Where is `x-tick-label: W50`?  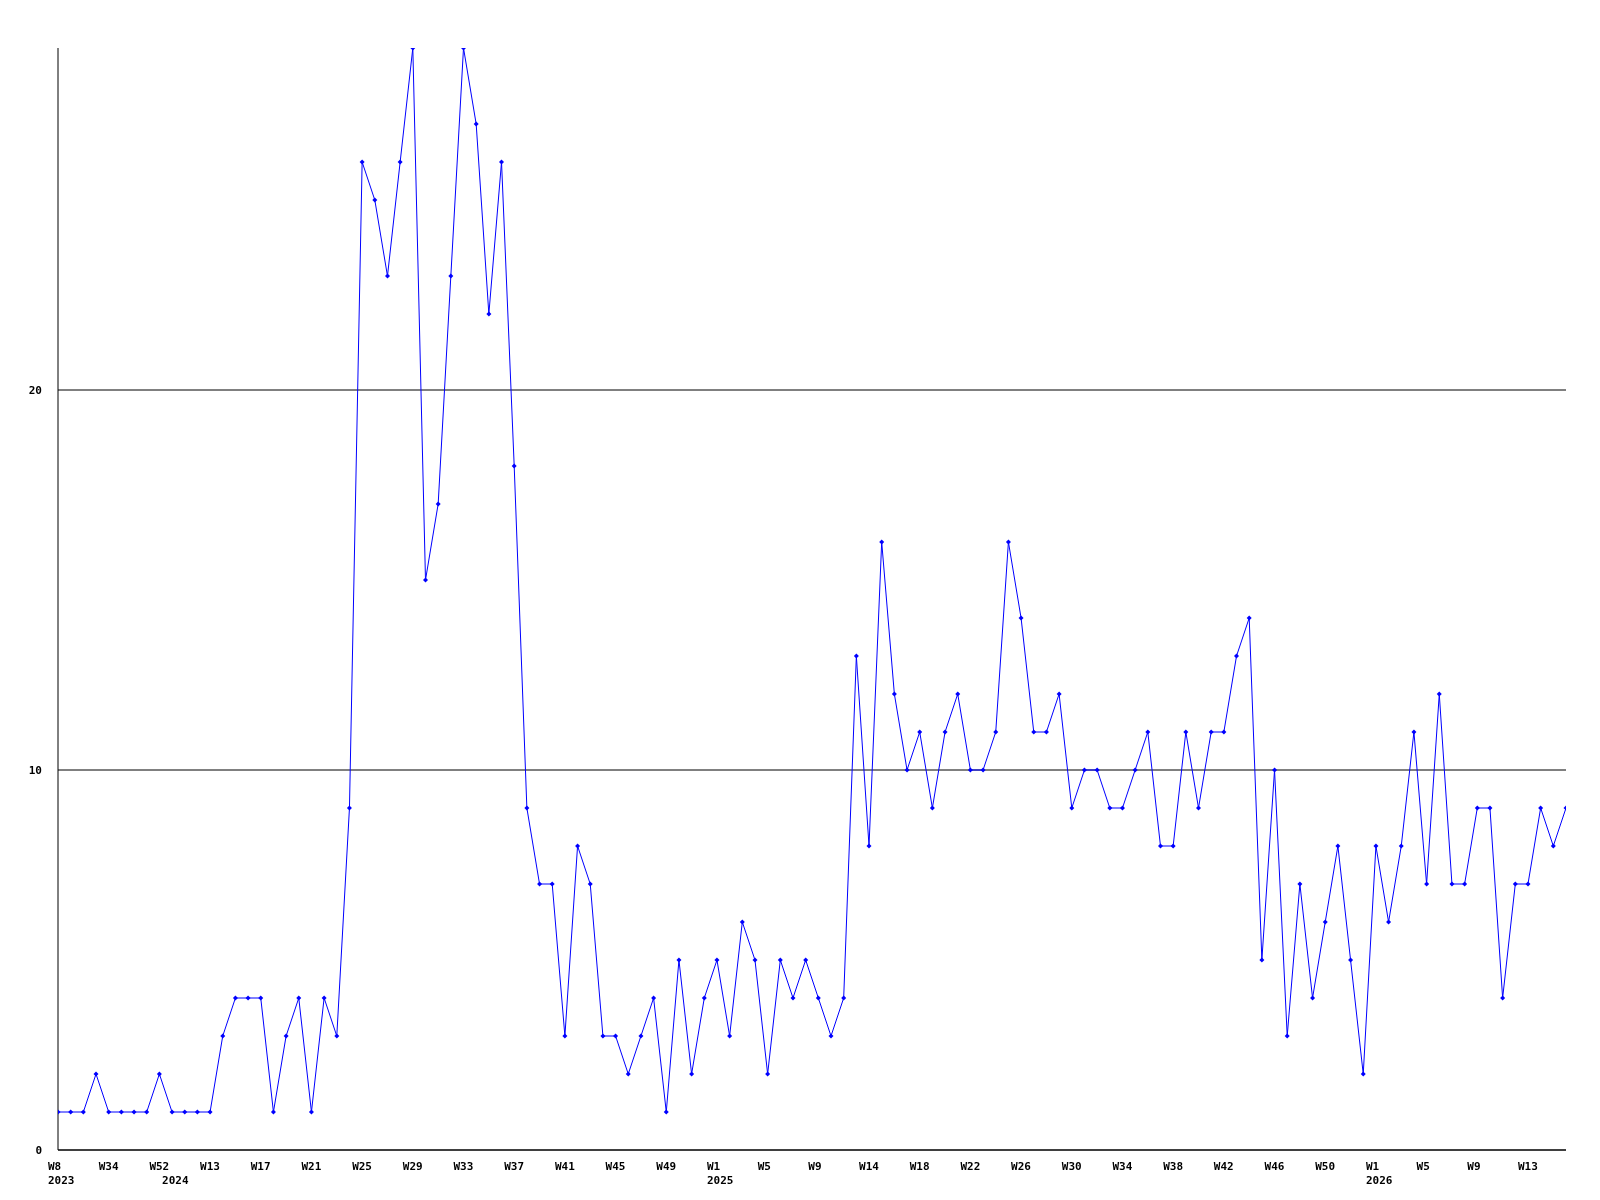 x-tick-label: W50 is located at coordinates (1325, 1166).